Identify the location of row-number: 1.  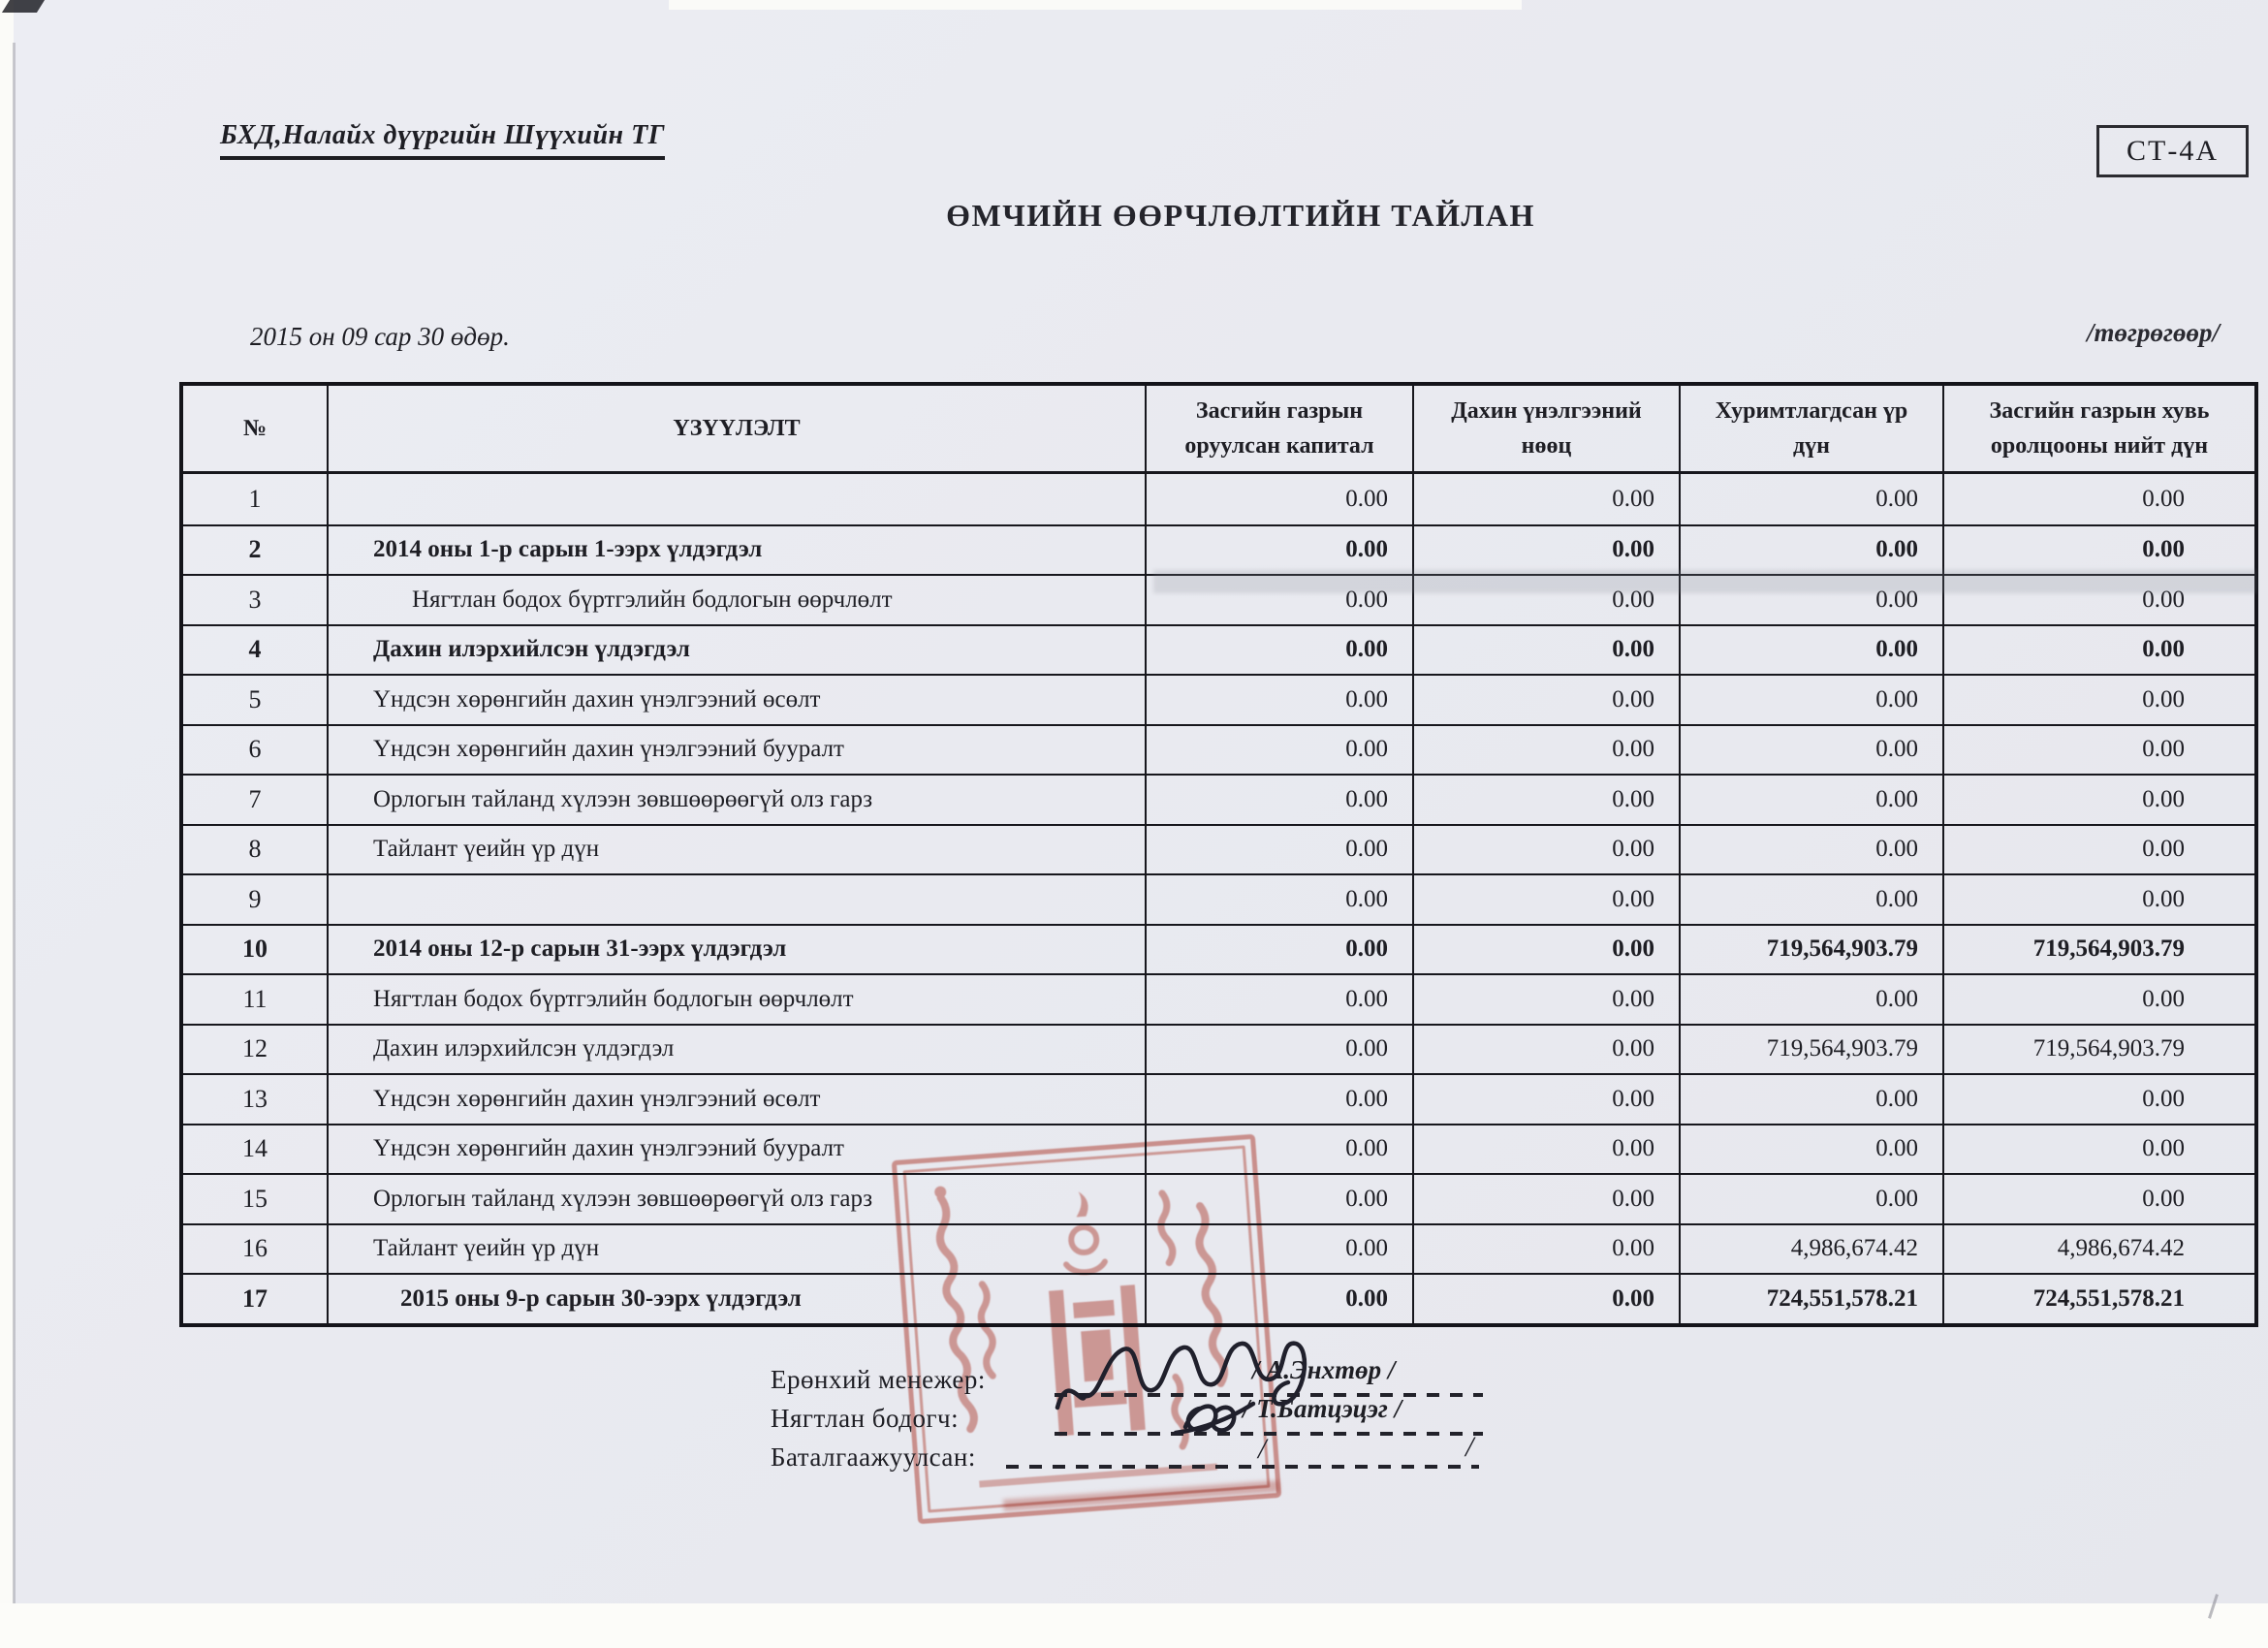
(256, 499).